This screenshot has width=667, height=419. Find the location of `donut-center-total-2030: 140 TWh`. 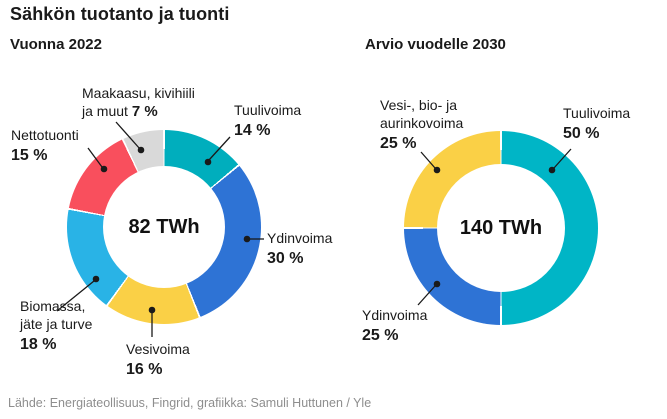

donut-center-total-2030: 140 TWh is located at coordinates (501, 227).